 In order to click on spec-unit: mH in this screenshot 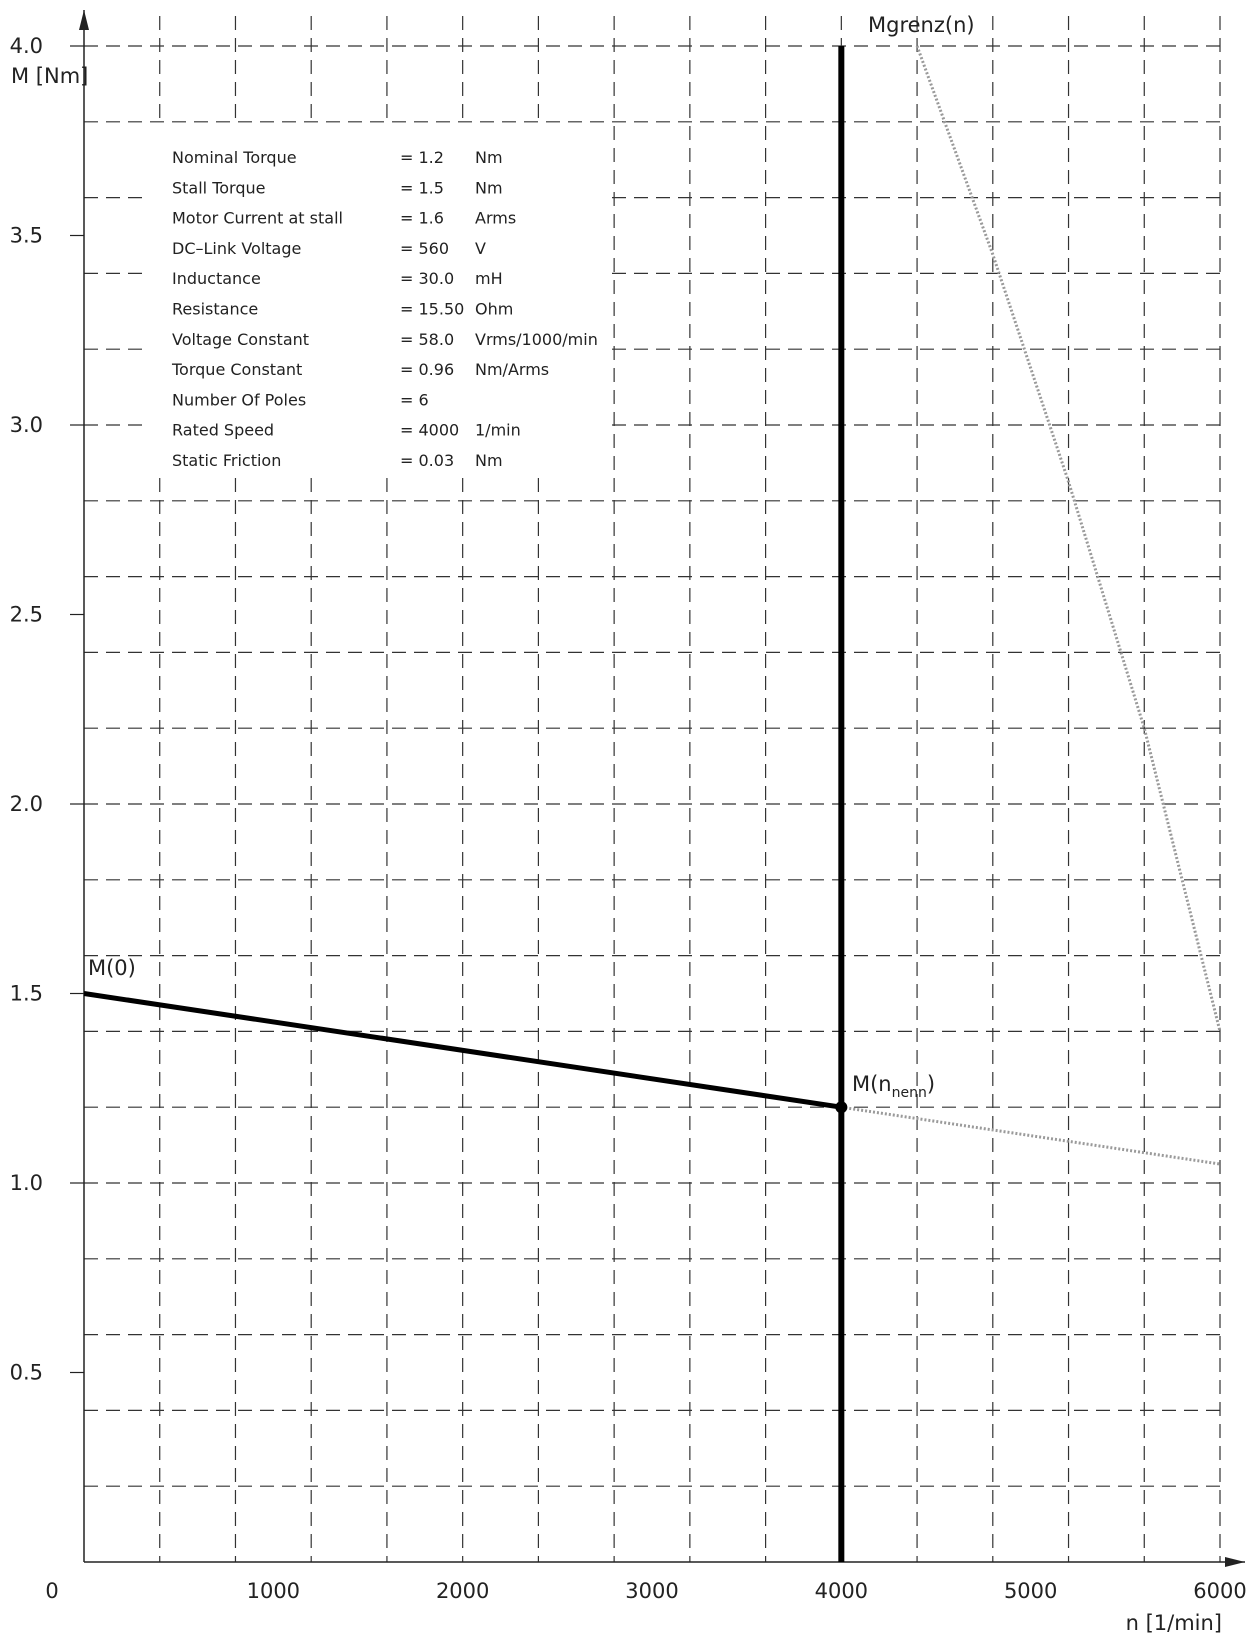, I will do `click(489, 278)`.